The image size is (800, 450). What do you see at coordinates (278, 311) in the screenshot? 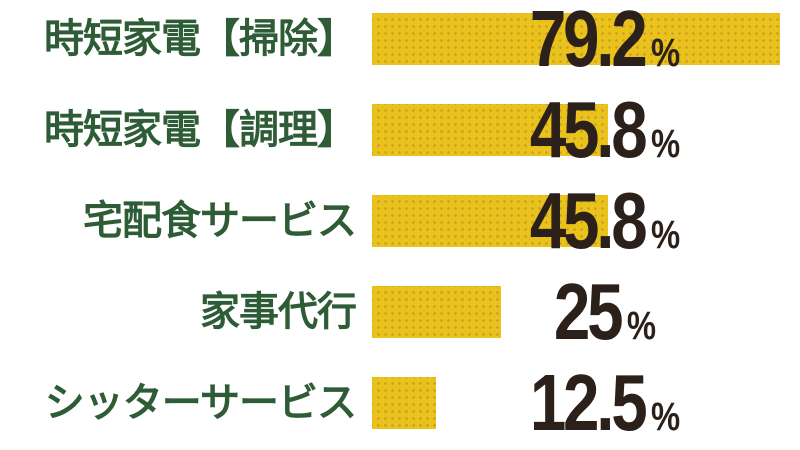
I see `category-label: 家事代行` at bounding box center [278, 311].